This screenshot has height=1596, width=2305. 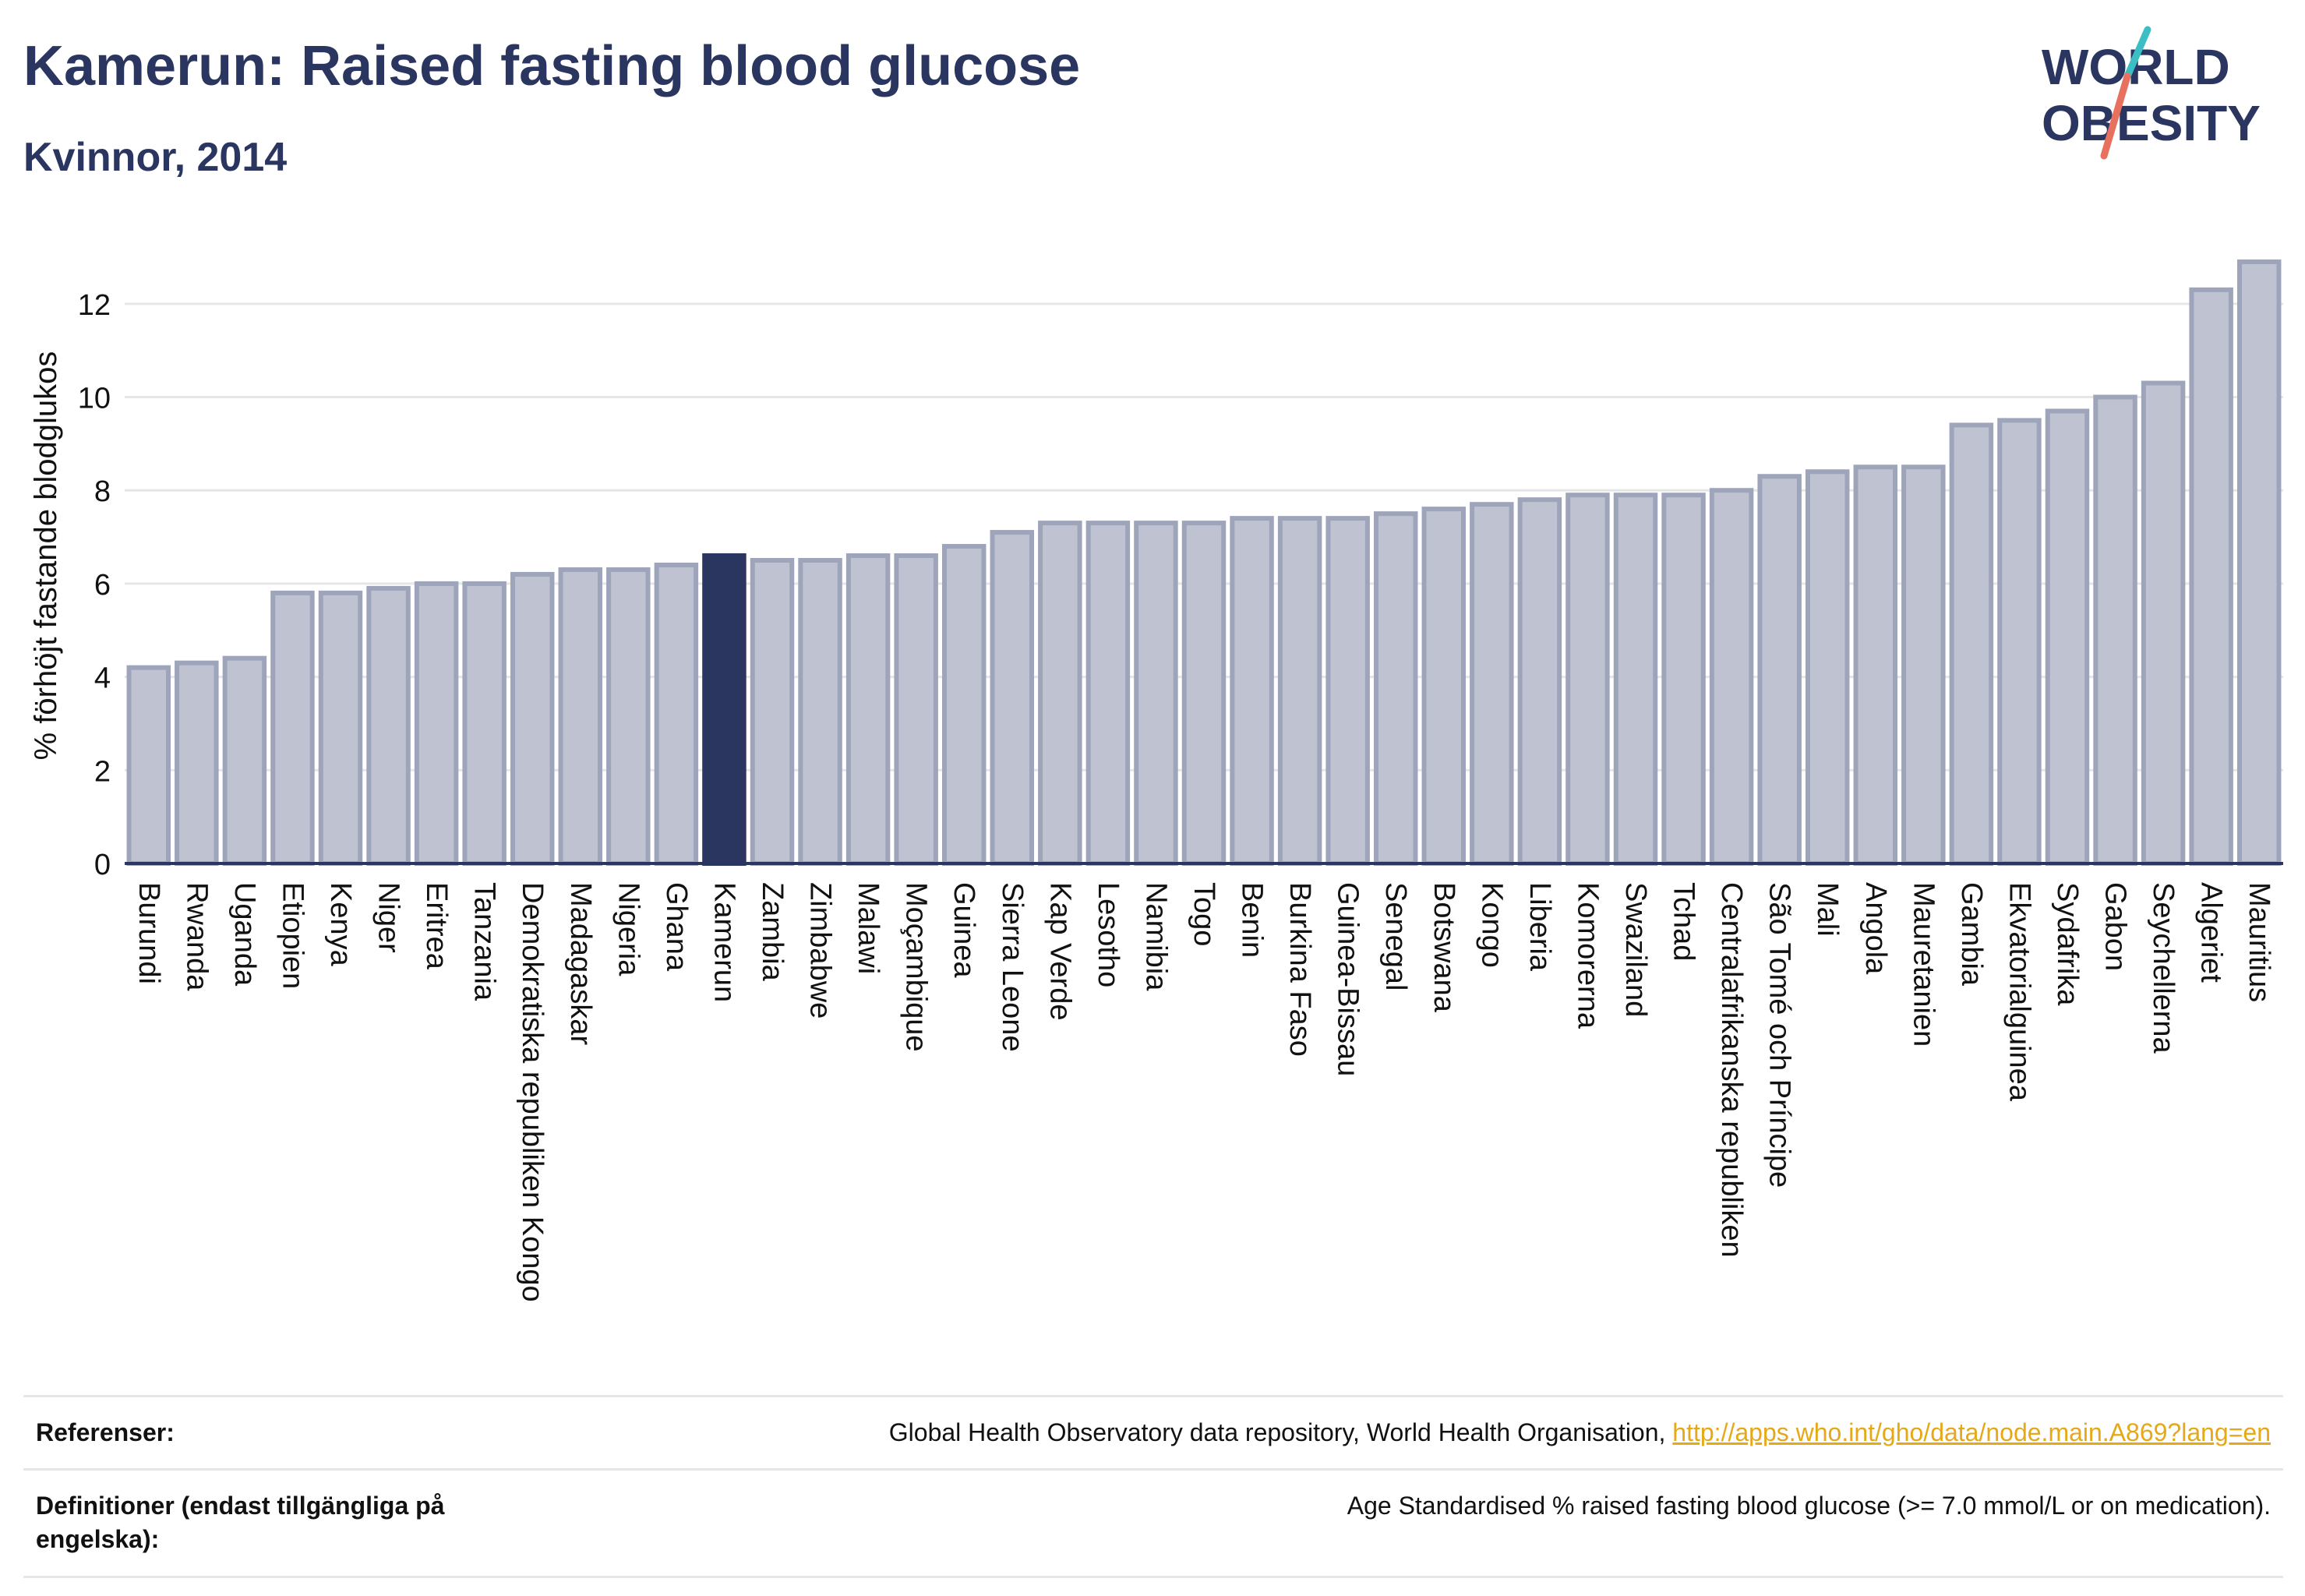 What do you see at coordinates (102, 585) in the screenshot?
I see `y-tick-label: 6` at bounding box center [102, 585].